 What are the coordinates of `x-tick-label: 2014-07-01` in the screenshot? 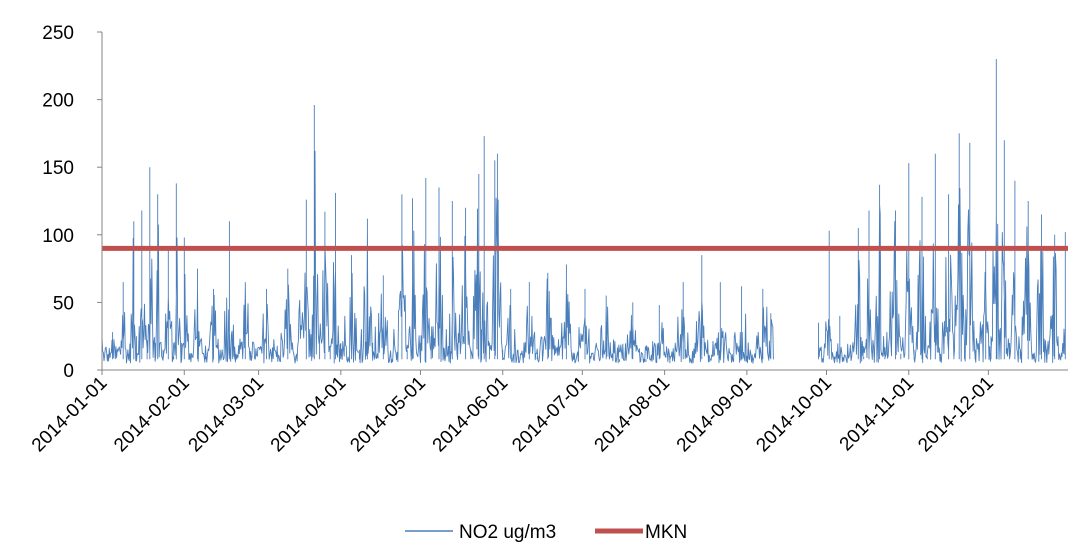 It's located at (550, 415).